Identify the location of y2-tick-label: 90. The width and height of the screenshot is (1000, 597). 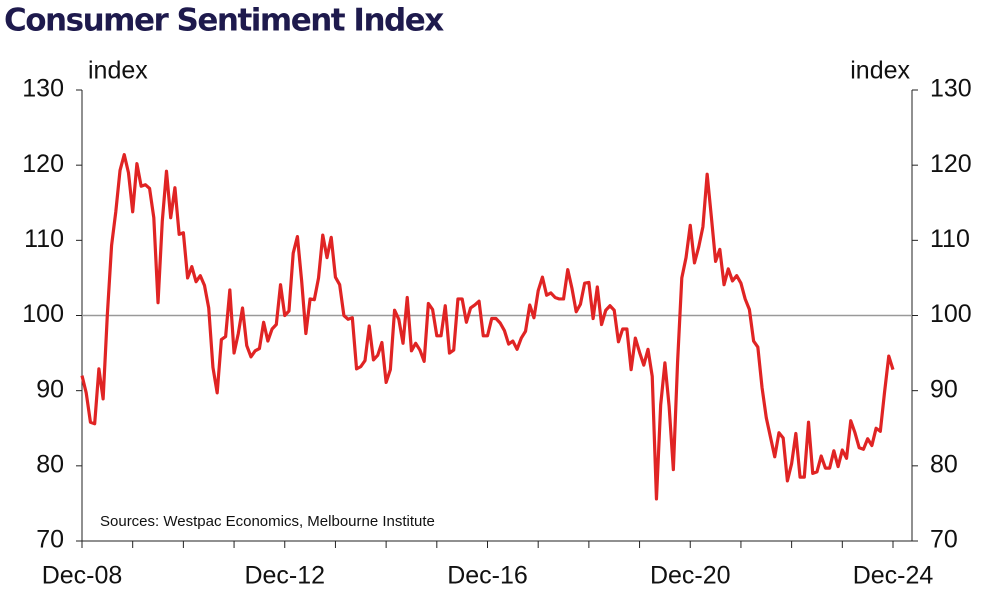
(944, 389).